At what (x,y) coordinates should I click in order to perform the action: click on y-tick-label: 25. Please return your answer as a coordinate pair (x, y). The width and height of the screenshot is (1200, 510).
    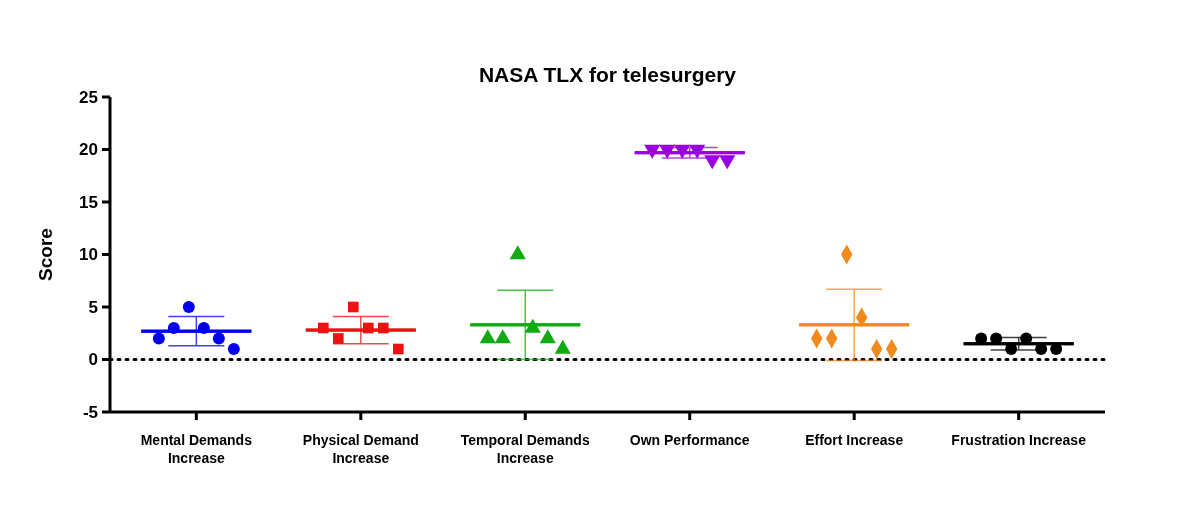
    Looking at the image, I should click on (88, 97).